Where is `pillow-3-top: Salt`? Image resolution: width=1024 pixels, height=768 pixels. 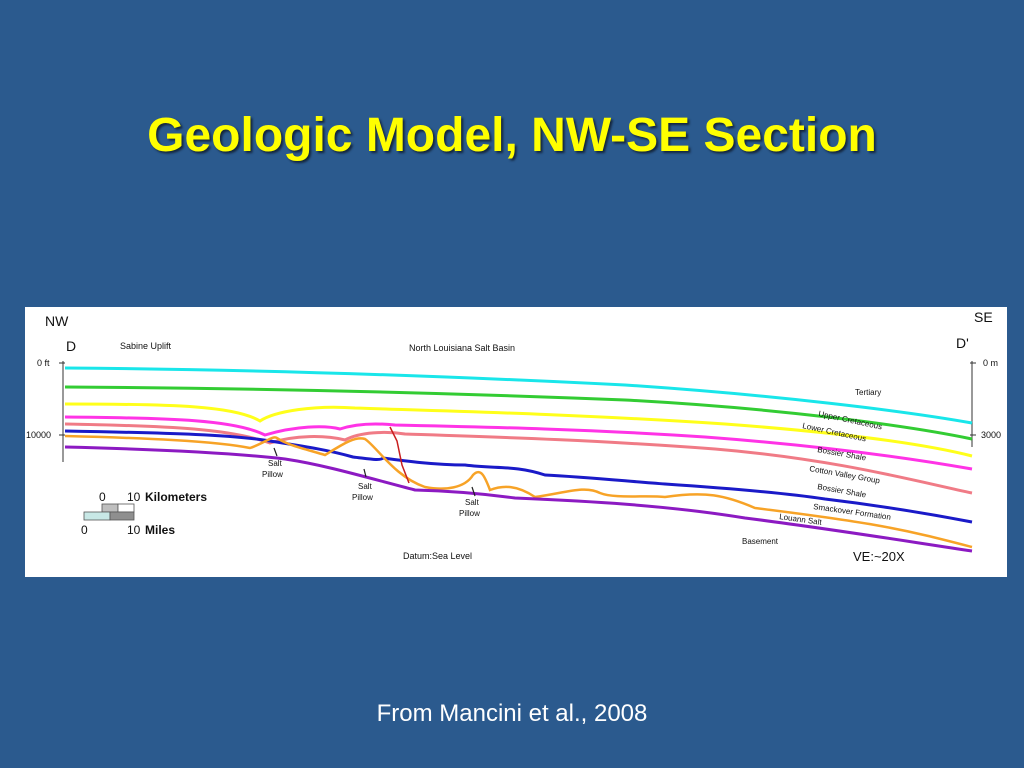
pillow-3-top: Salt is located at coordinates (472, 502).